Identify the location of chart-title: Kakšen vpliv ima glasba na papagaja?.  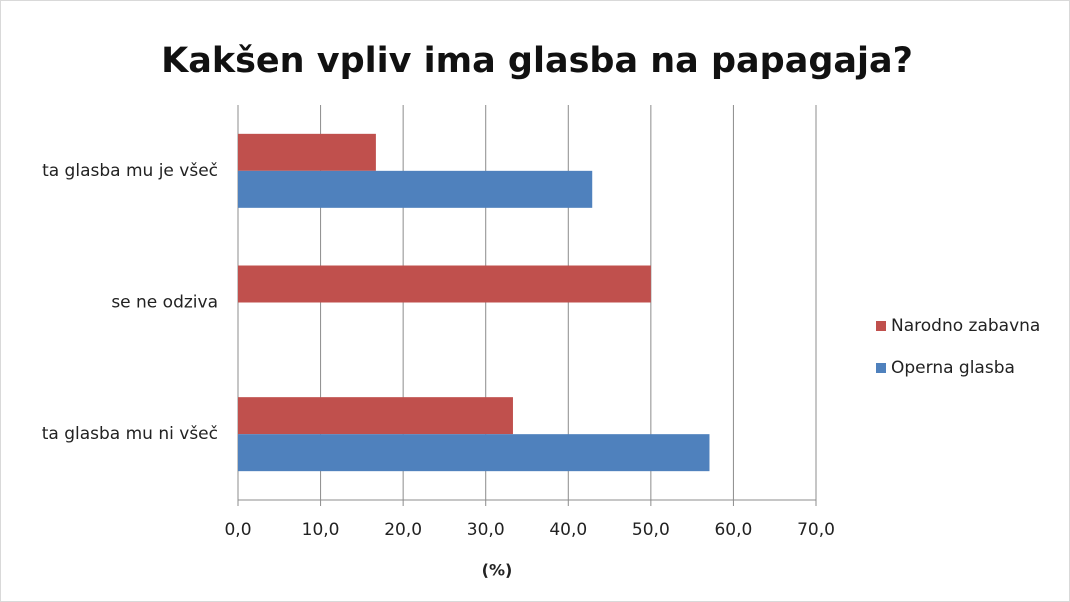
(537, 61).